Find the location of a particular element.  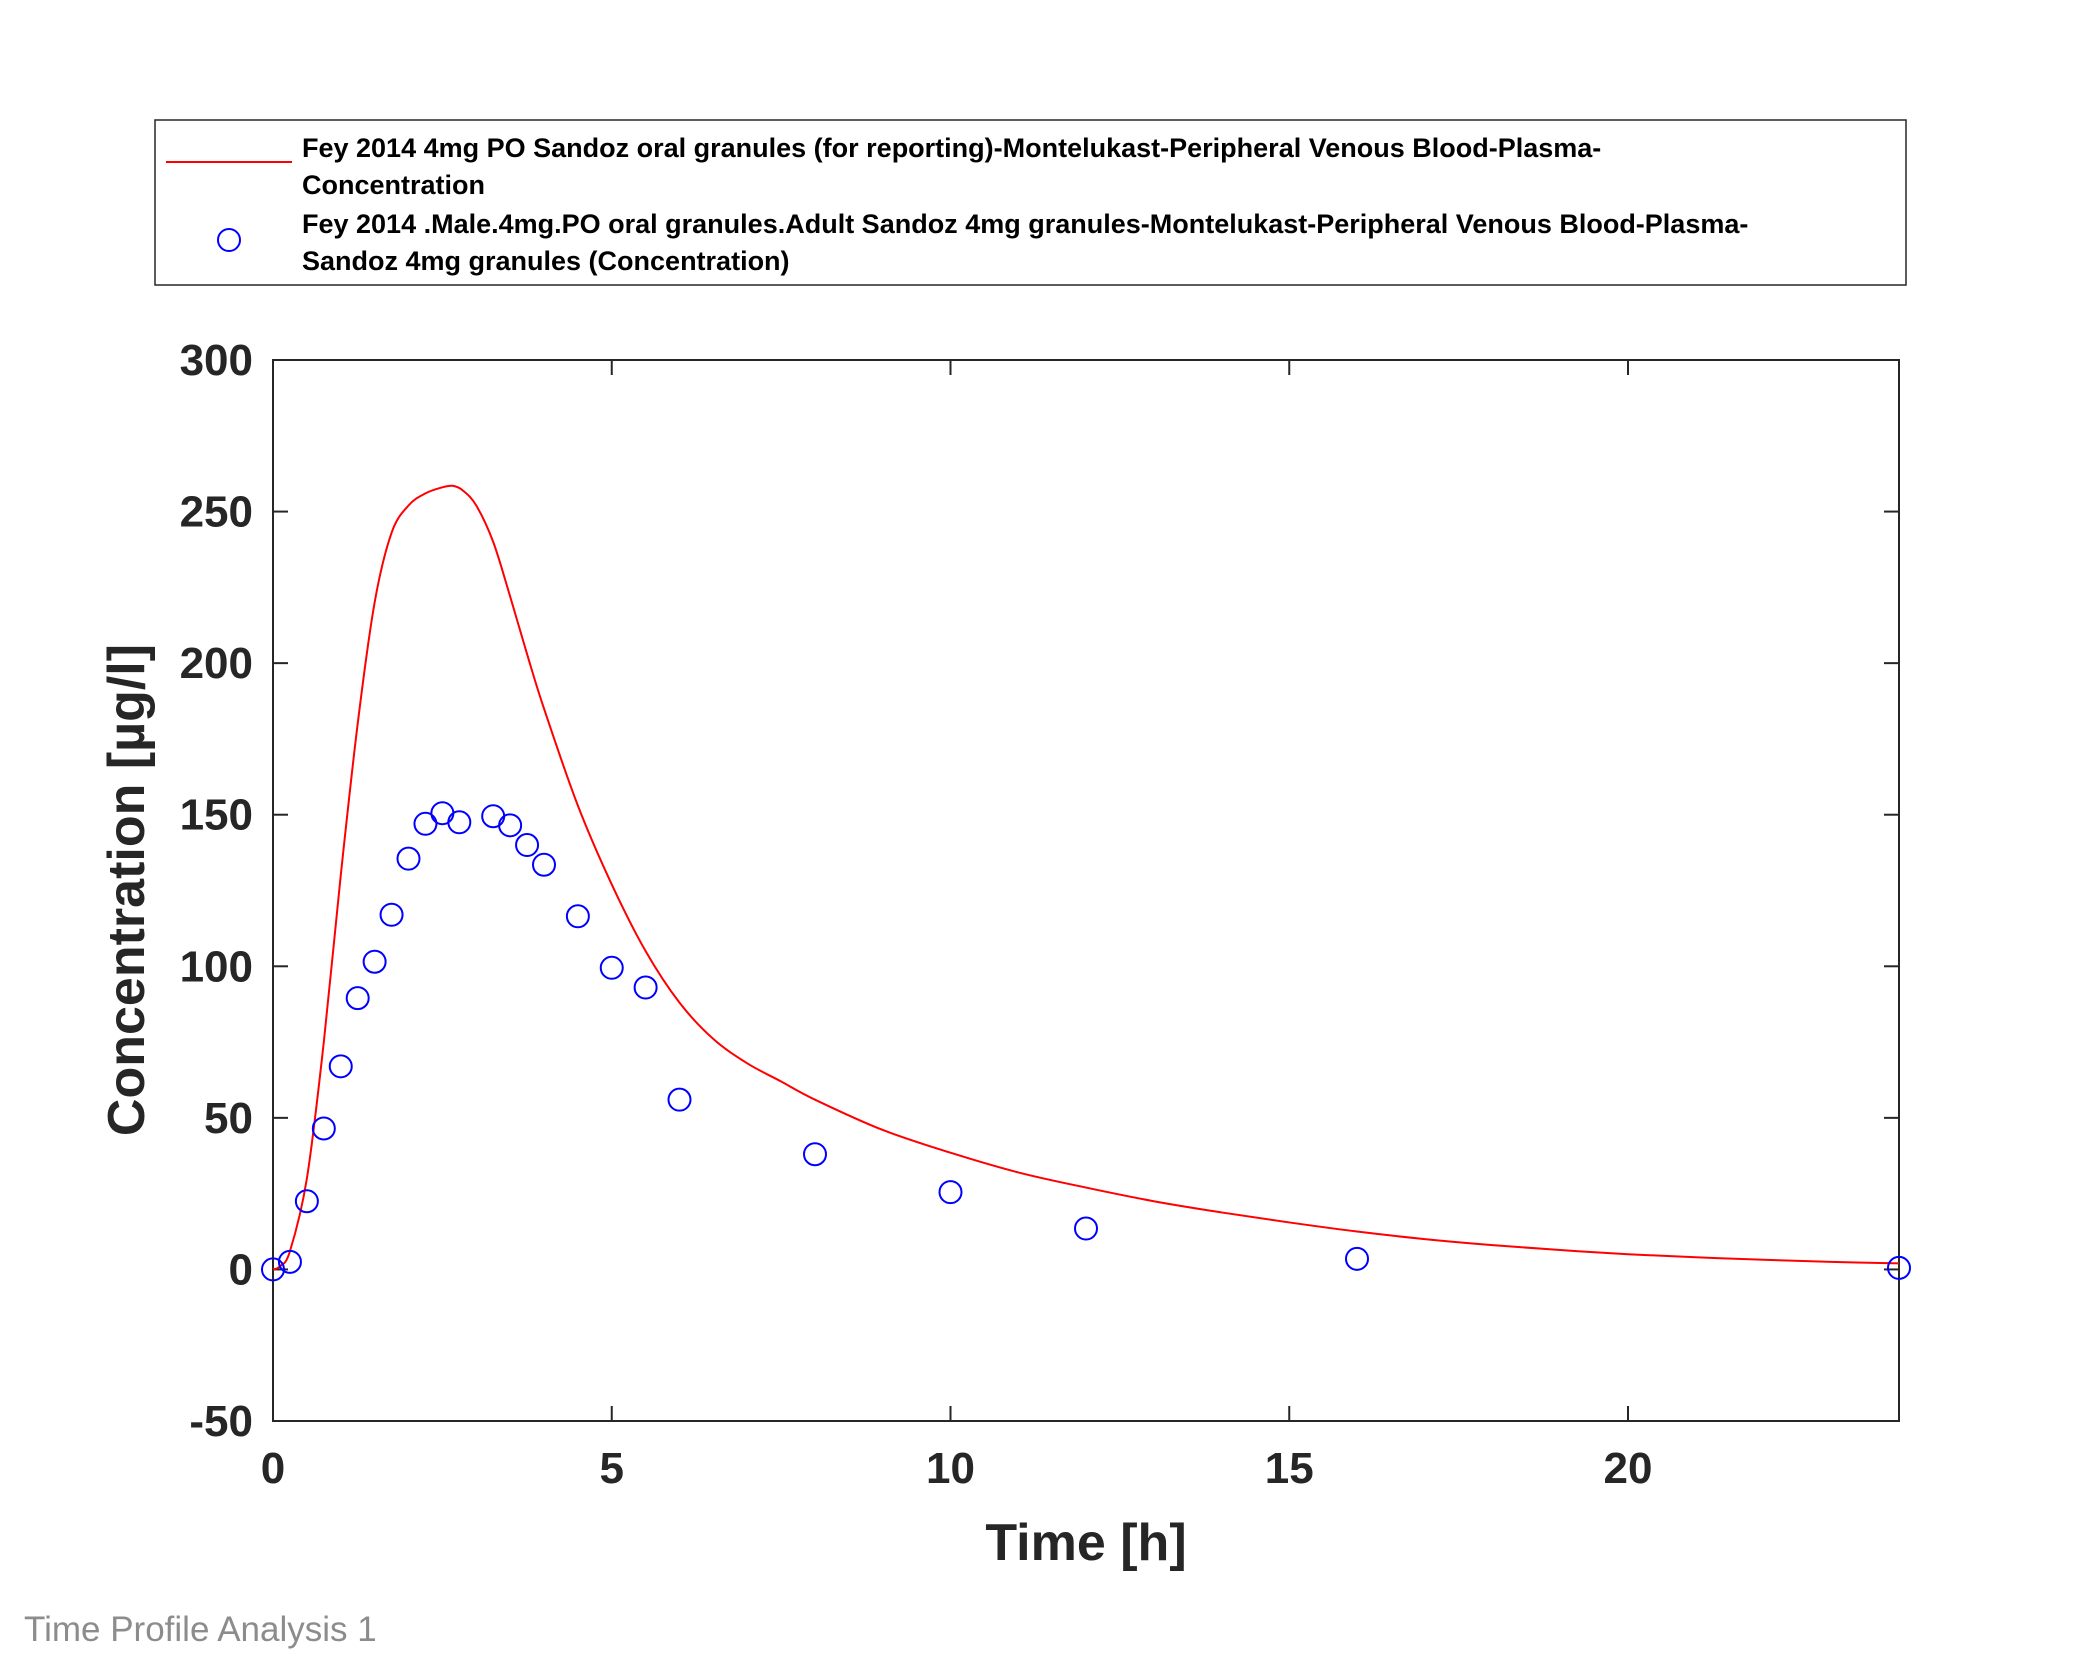

y-tick-label: 300 is located at coordinates (216, 360).